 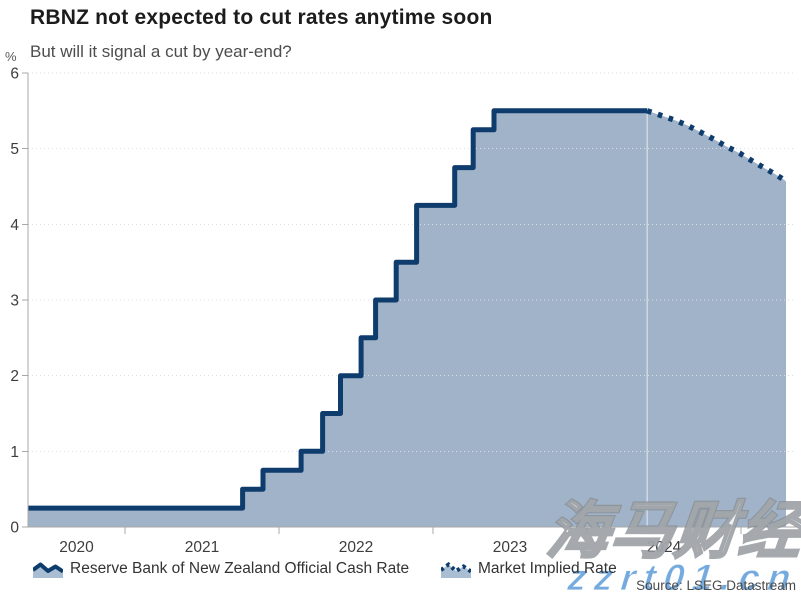 What do you see at coordinates (547, 568) in the screenshot?
I see `legend-label-implied: Market Implied Rate` at bounding box center [547, 568].